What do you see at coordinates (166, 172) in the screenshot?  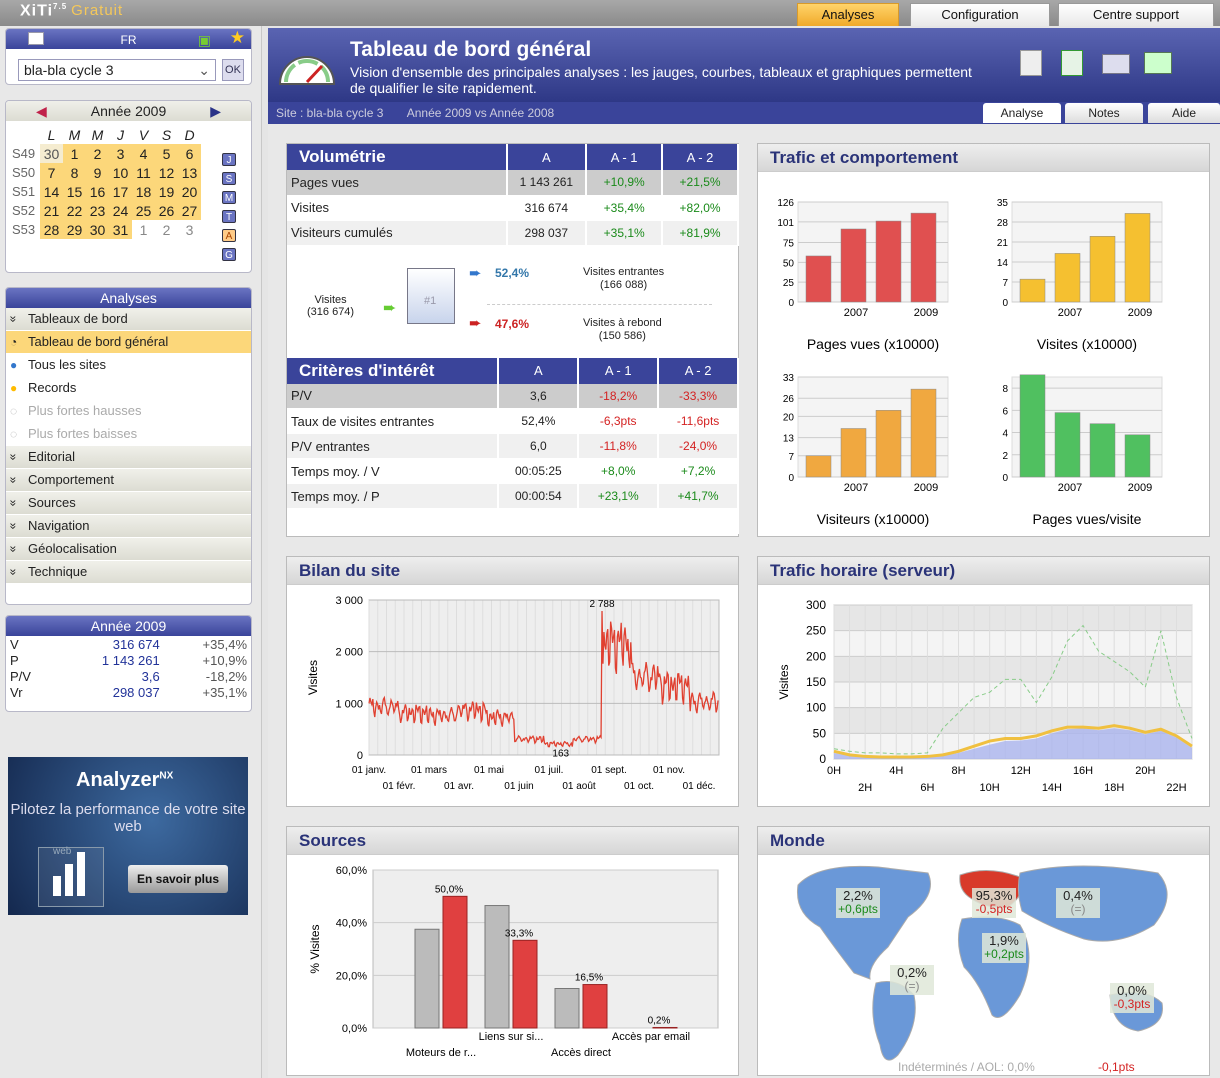 I see `calendar-day: 12` at bounding box center [166, 172].